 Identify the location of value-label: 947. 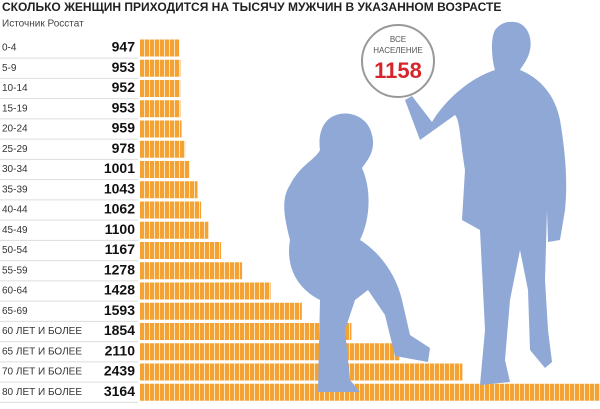
(124, 47).